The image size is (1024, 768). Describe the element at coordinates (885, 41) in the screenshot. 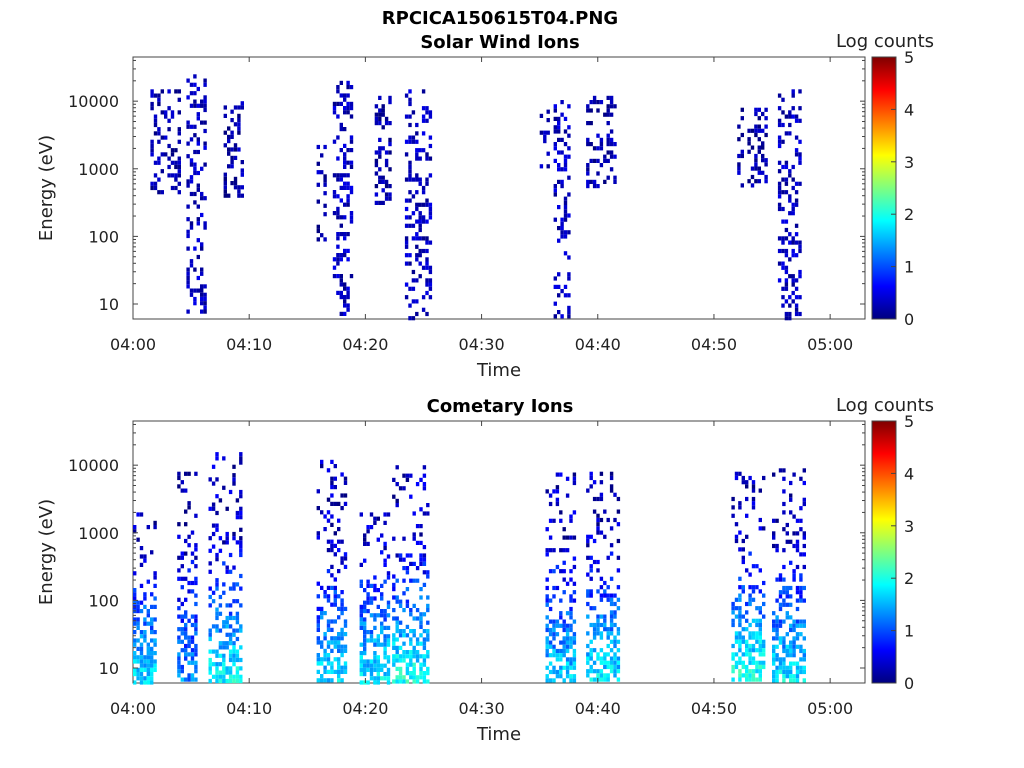

I see `colorbar-label-solar-wind: Log counts` at that location.